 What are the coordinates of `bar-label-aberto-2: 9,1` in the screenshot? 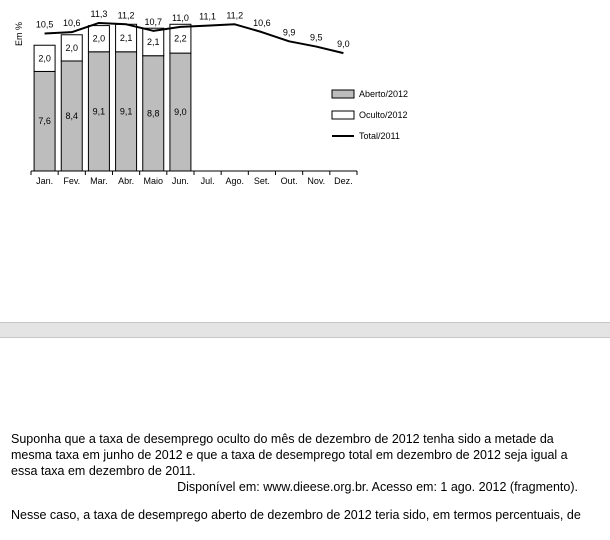 It's located at (99, 111).